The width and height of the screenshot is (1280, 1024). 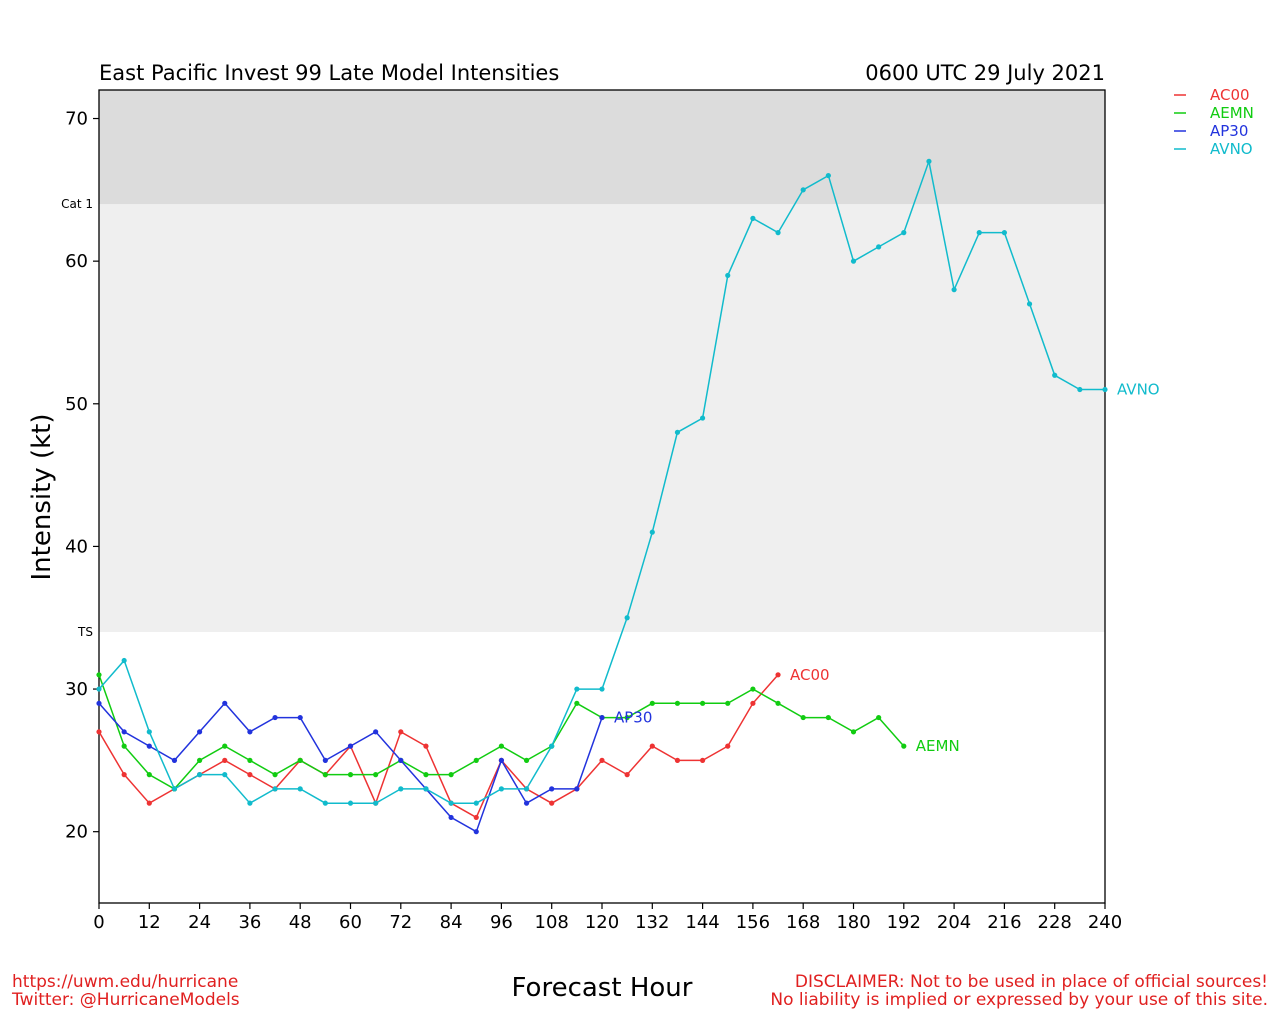 I want to click on x-tick-label: 240, so click(x=1105, y=922).